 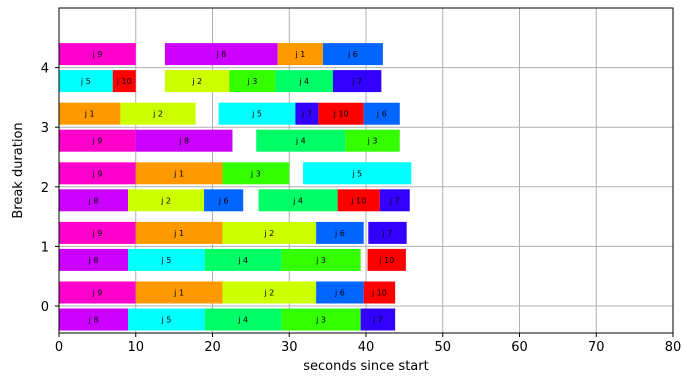 I want to click on x-tick-label: 50, so click(x=442, y=347).